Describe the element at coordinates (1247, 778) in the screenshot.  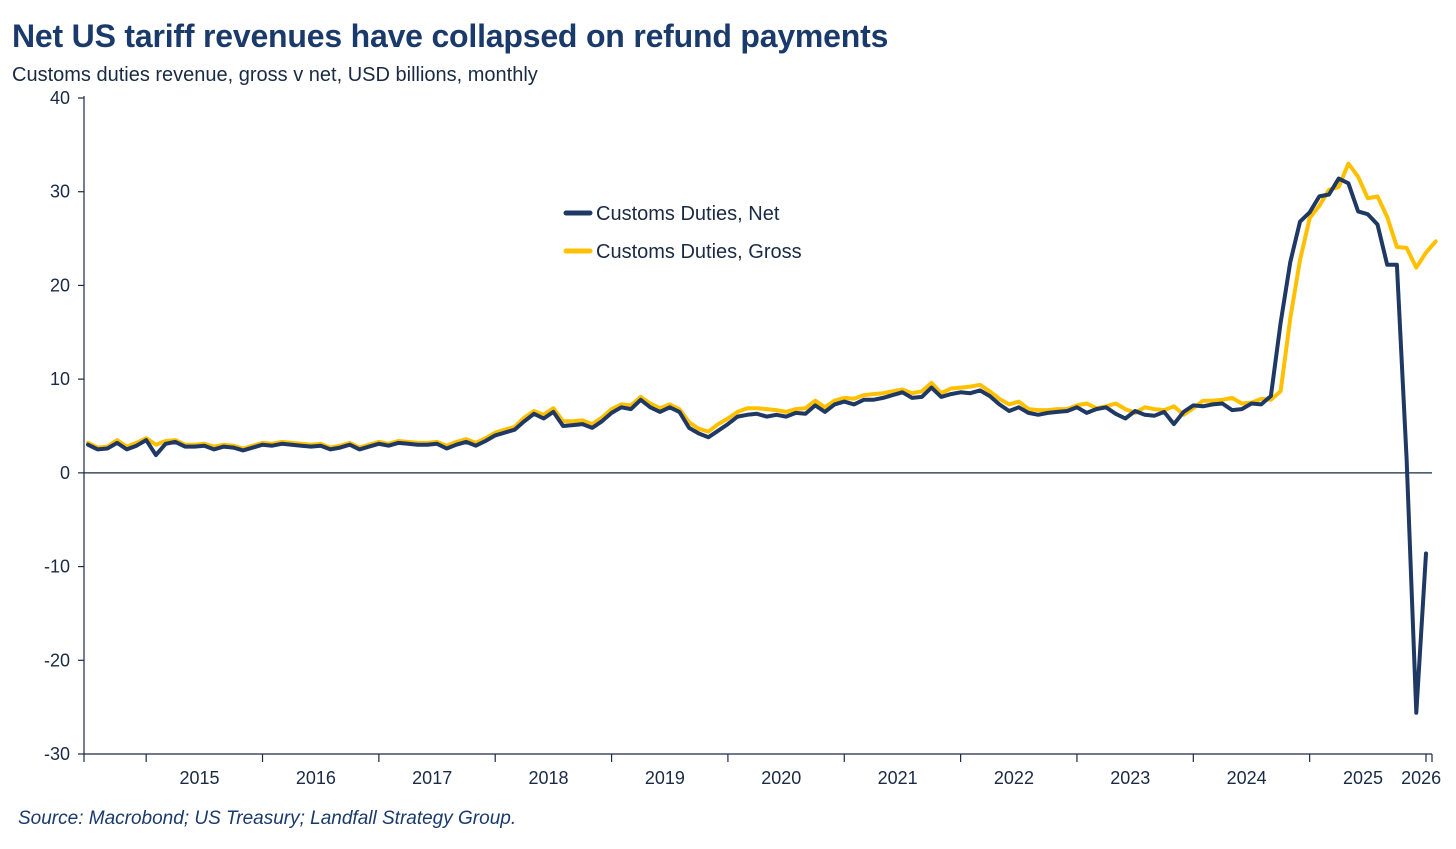
I see `x-tick-label: 2024` at that location.